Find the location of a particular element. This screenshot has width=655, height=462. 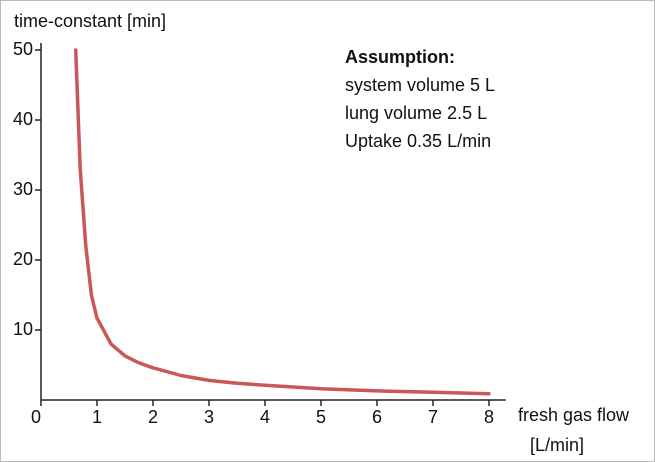

x-tick-label: 6 is located at coordinates (377, 417).